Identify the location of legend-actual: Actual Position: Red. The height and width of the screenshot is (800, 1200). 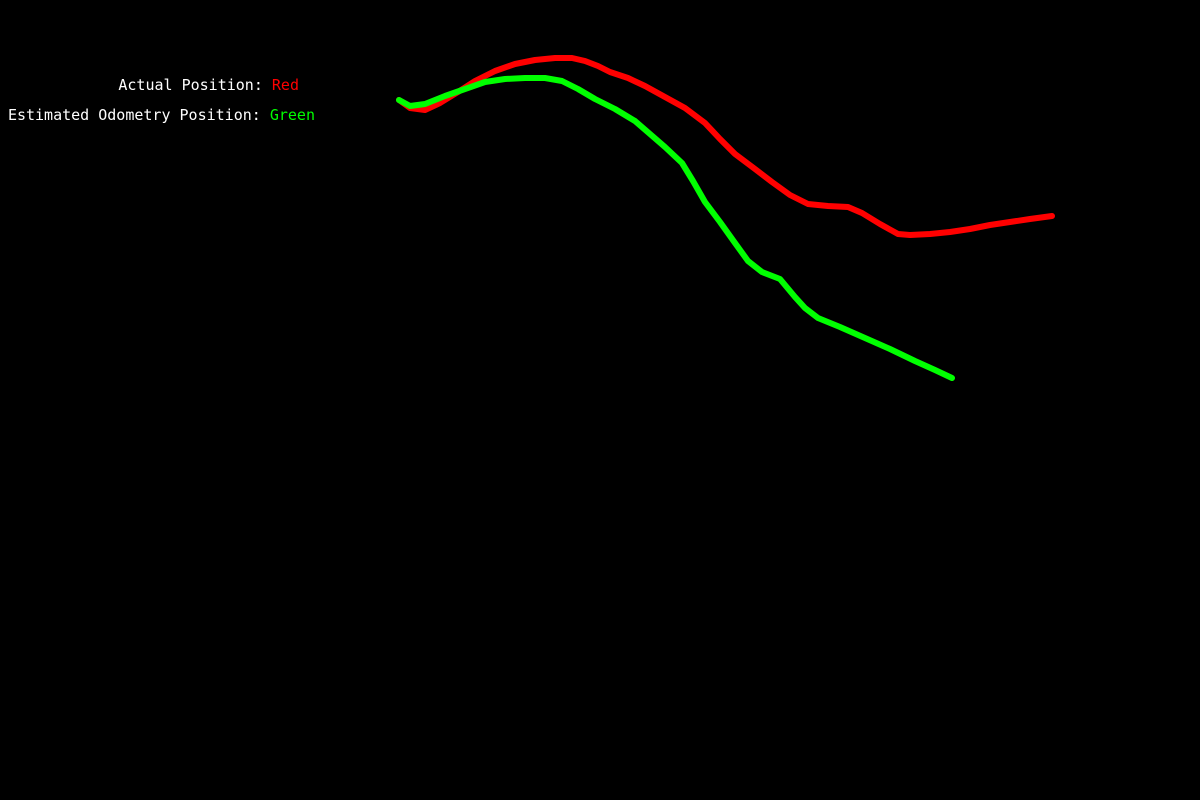
(208, 85).